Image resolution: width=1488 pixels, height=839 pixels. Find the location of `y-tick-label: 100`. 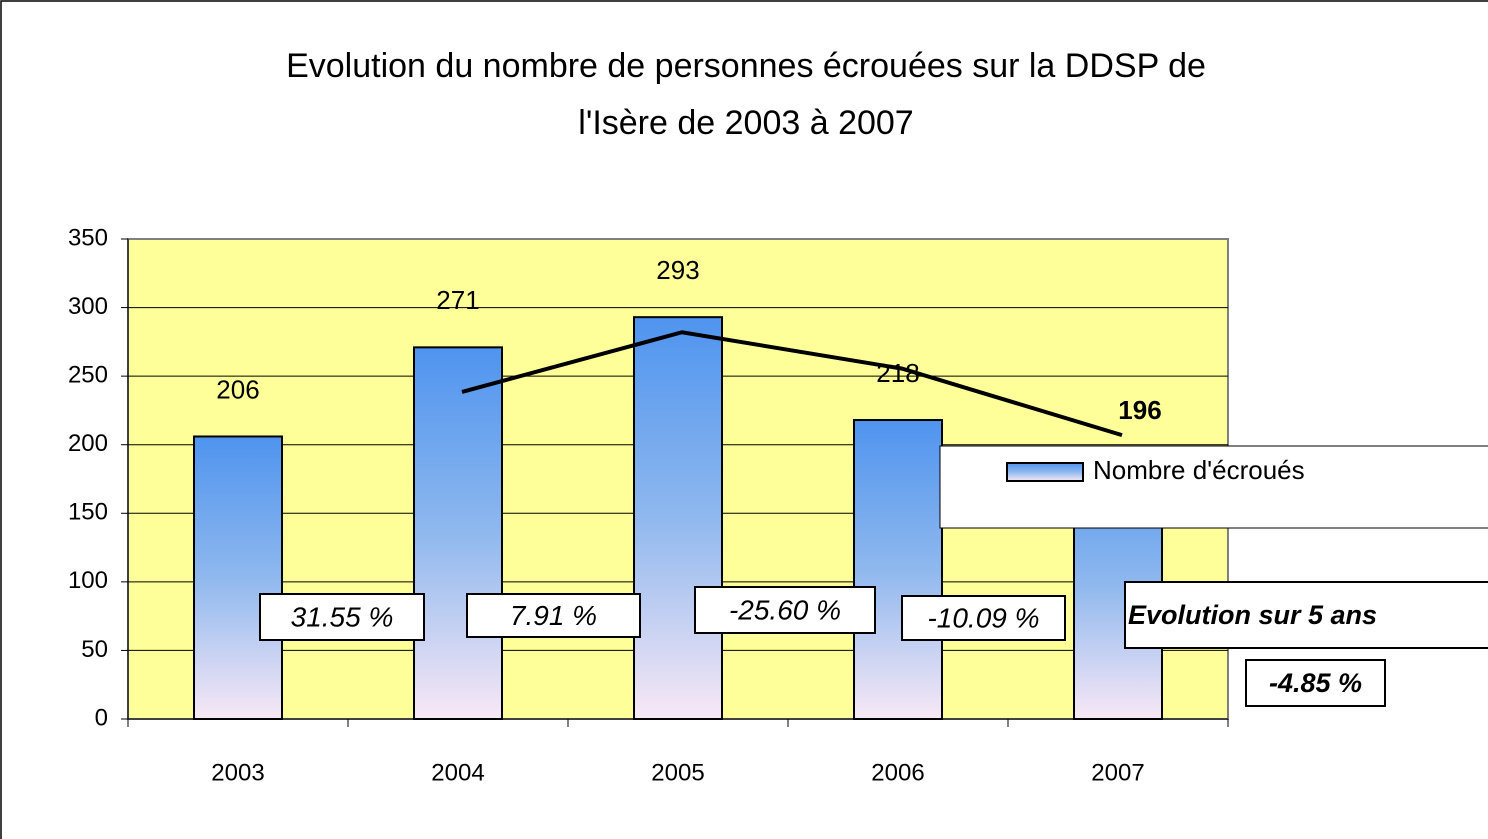

y-tick-label: 100 is located at coordinates (88, 580).